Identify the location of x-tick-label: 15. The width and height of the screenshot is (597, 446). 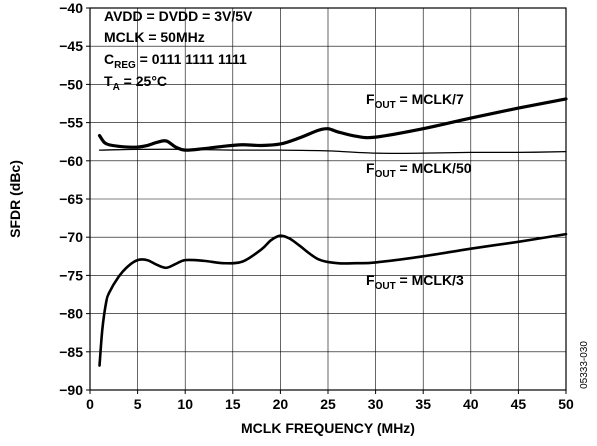
(233, 404).